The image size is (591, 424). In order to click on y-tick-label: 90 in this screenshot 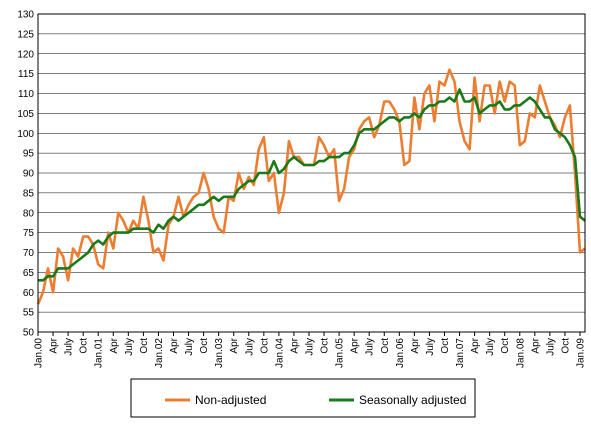, I will do `click(29, 174)`.